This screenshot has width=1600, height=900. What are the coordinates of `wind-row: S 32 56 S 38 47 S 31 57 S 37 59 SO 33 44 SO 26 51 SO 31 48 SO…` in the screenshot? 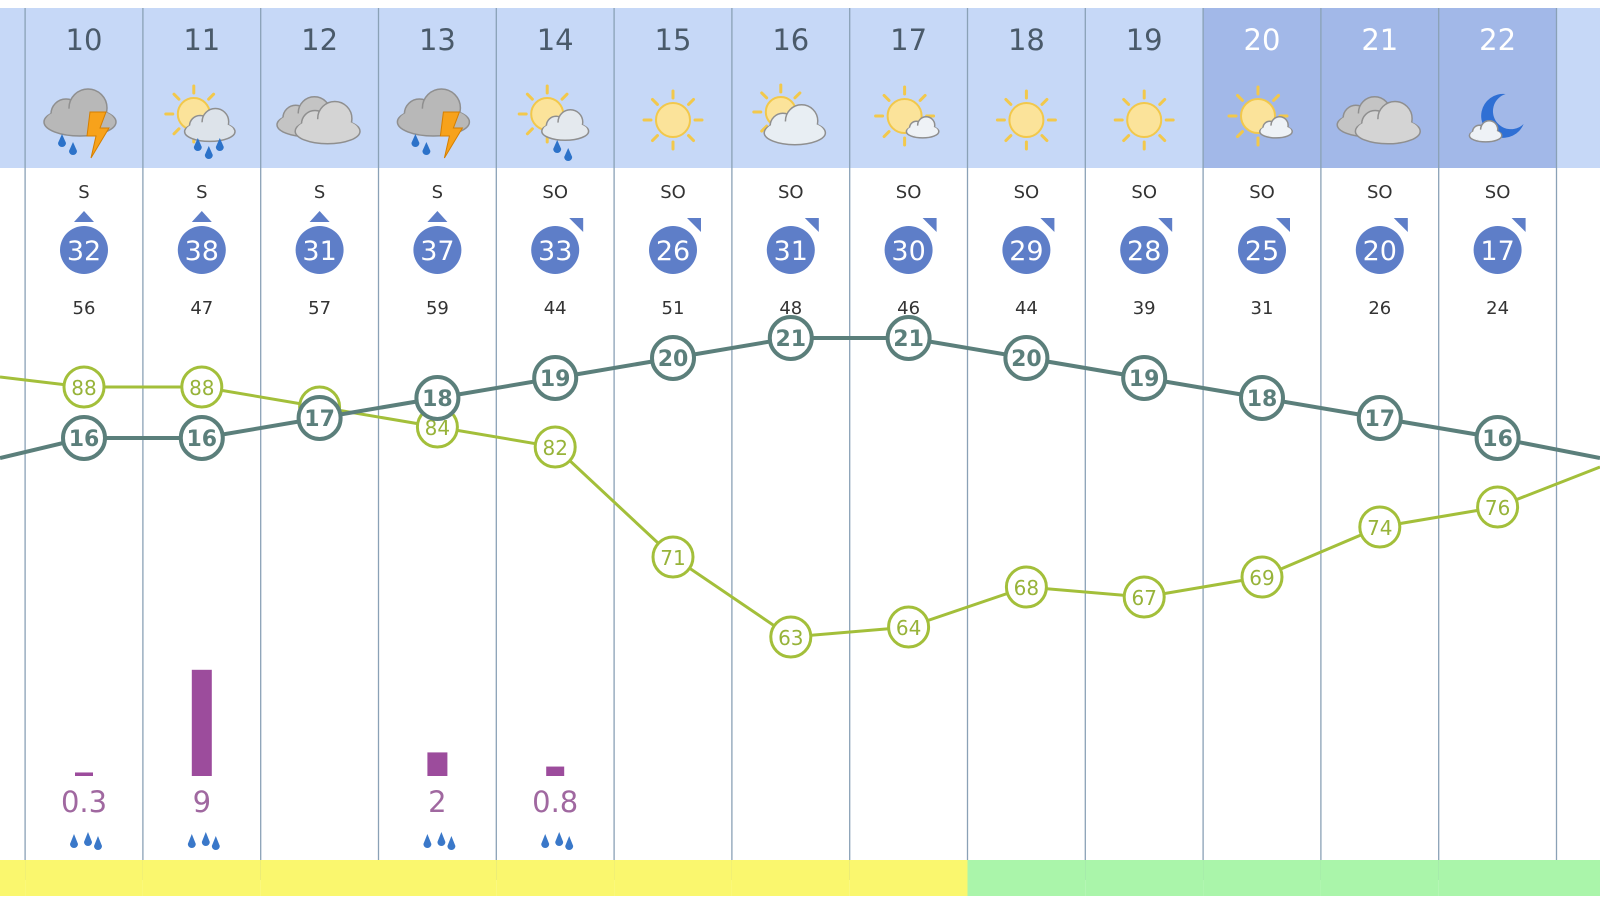 It's located at (793, 250).